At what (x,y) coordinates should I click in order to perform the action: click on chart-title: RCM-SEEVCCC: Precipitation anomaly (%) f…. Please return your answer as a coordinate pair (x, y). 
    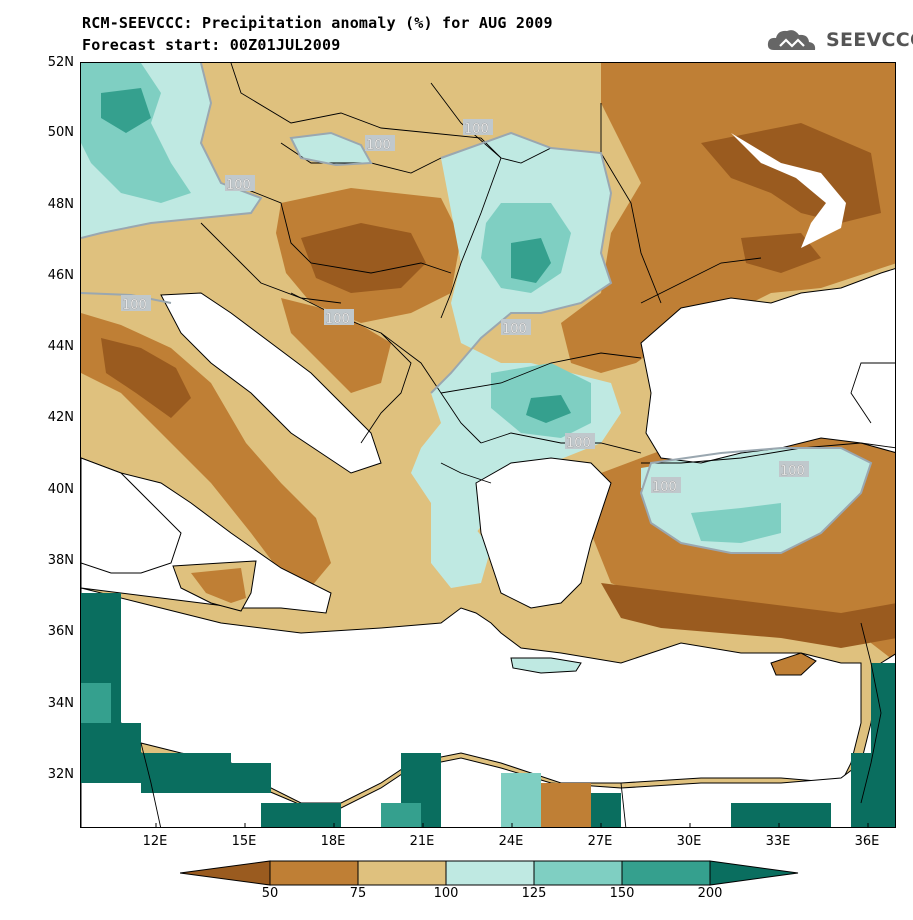
    Looking at the image, I should click on (317, 23).